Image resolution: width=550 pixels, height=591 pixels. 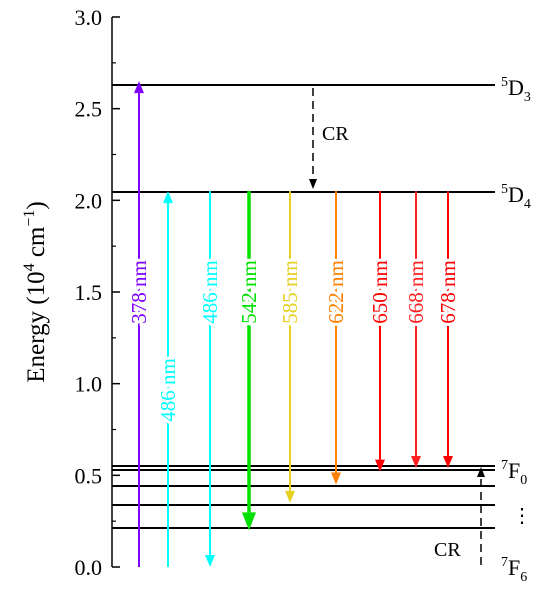 I want to click on label-7F6: 7F6, so click(x=514, y=570).